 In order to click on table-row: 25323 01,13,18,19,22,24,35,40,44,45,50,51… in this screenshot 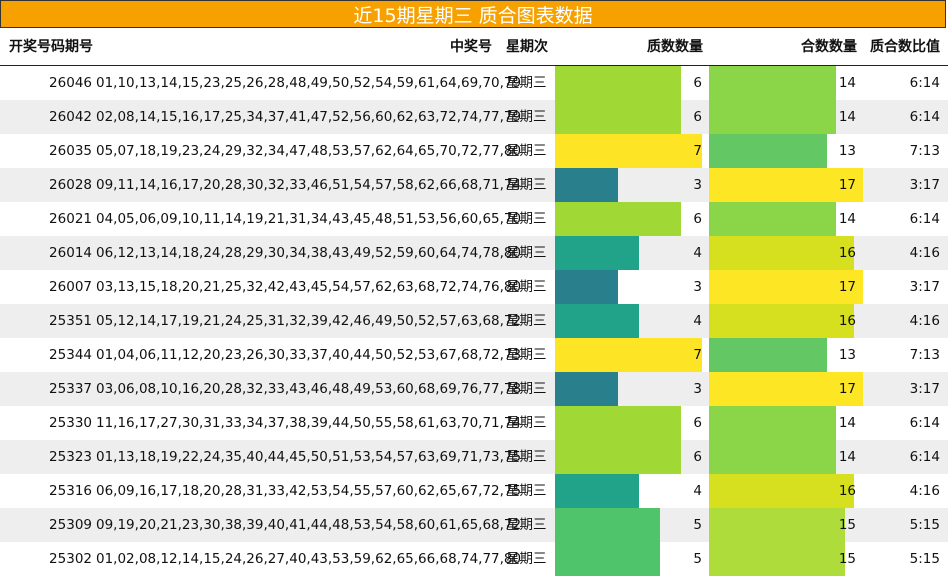, I will do `click(474, 457)`.